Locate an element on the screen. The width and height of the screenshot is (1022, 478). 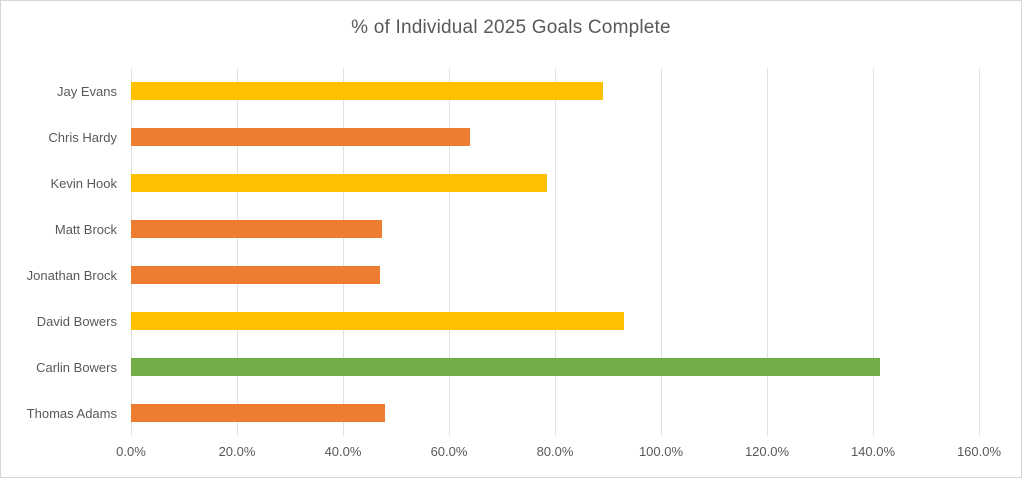
category-label: Thomas Adams is located at coordinates (71, 413).